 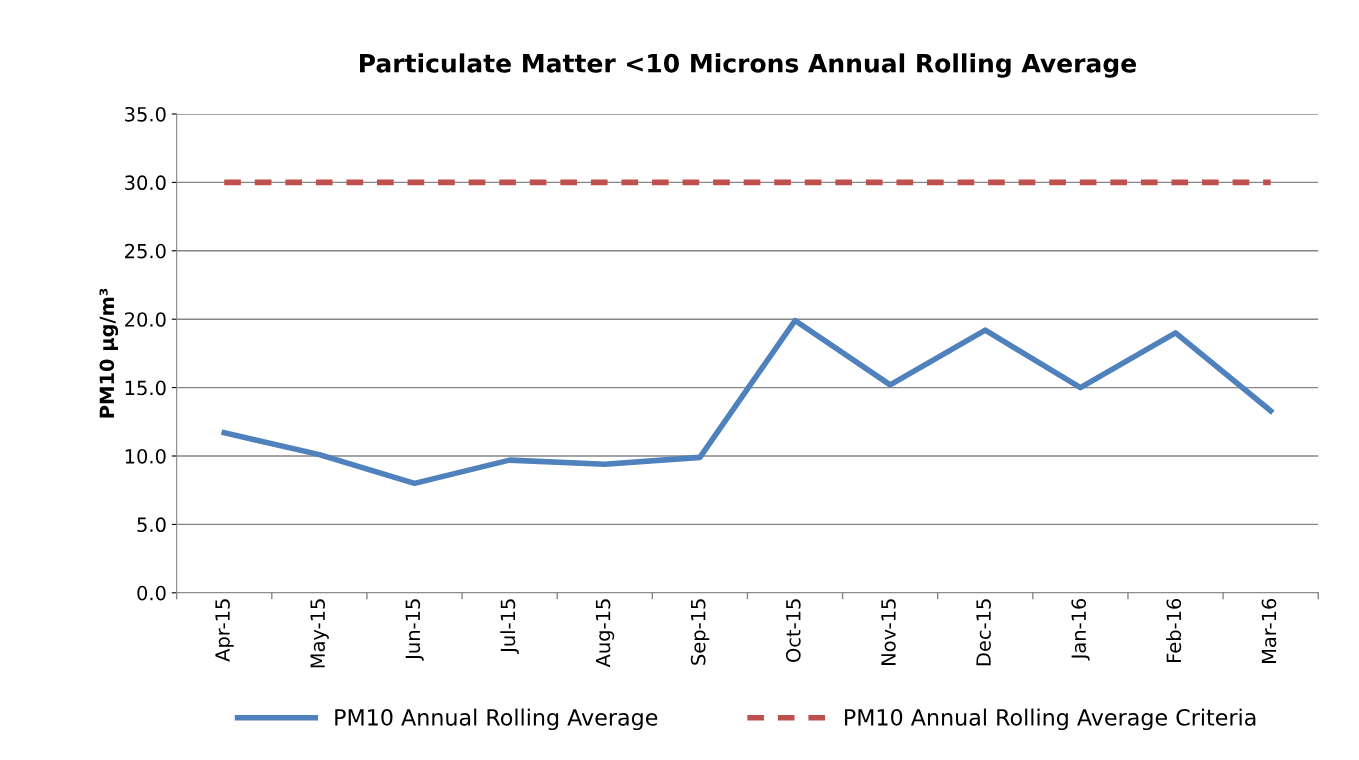 I want to click on x-tick-label: Dec-15, so click(x=983, y=632).